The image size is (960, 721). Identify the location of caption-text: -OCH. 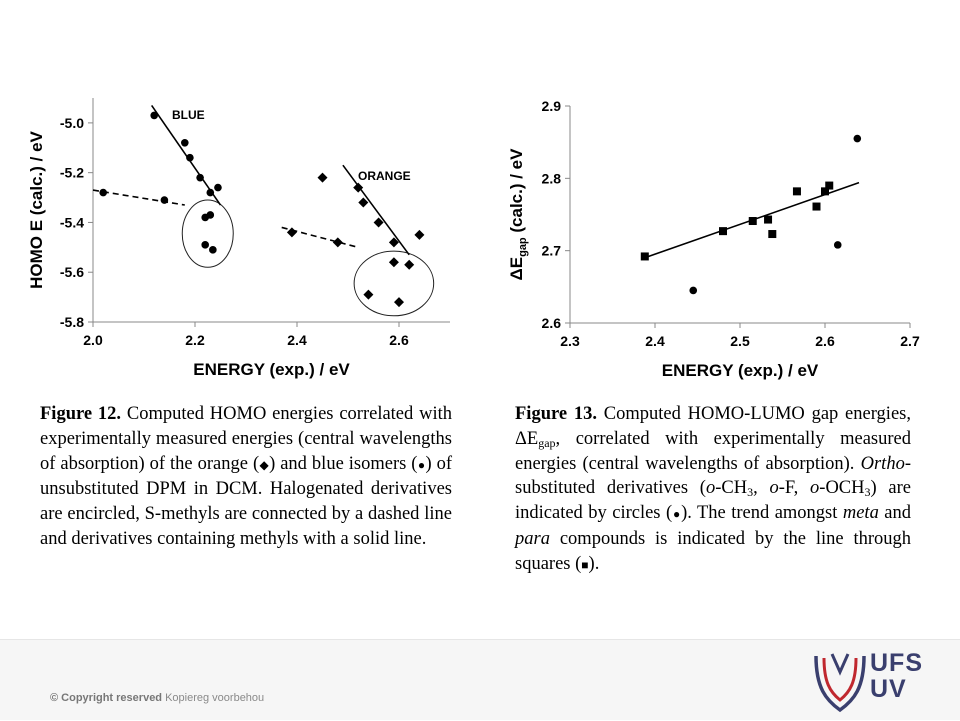
(842, 488).